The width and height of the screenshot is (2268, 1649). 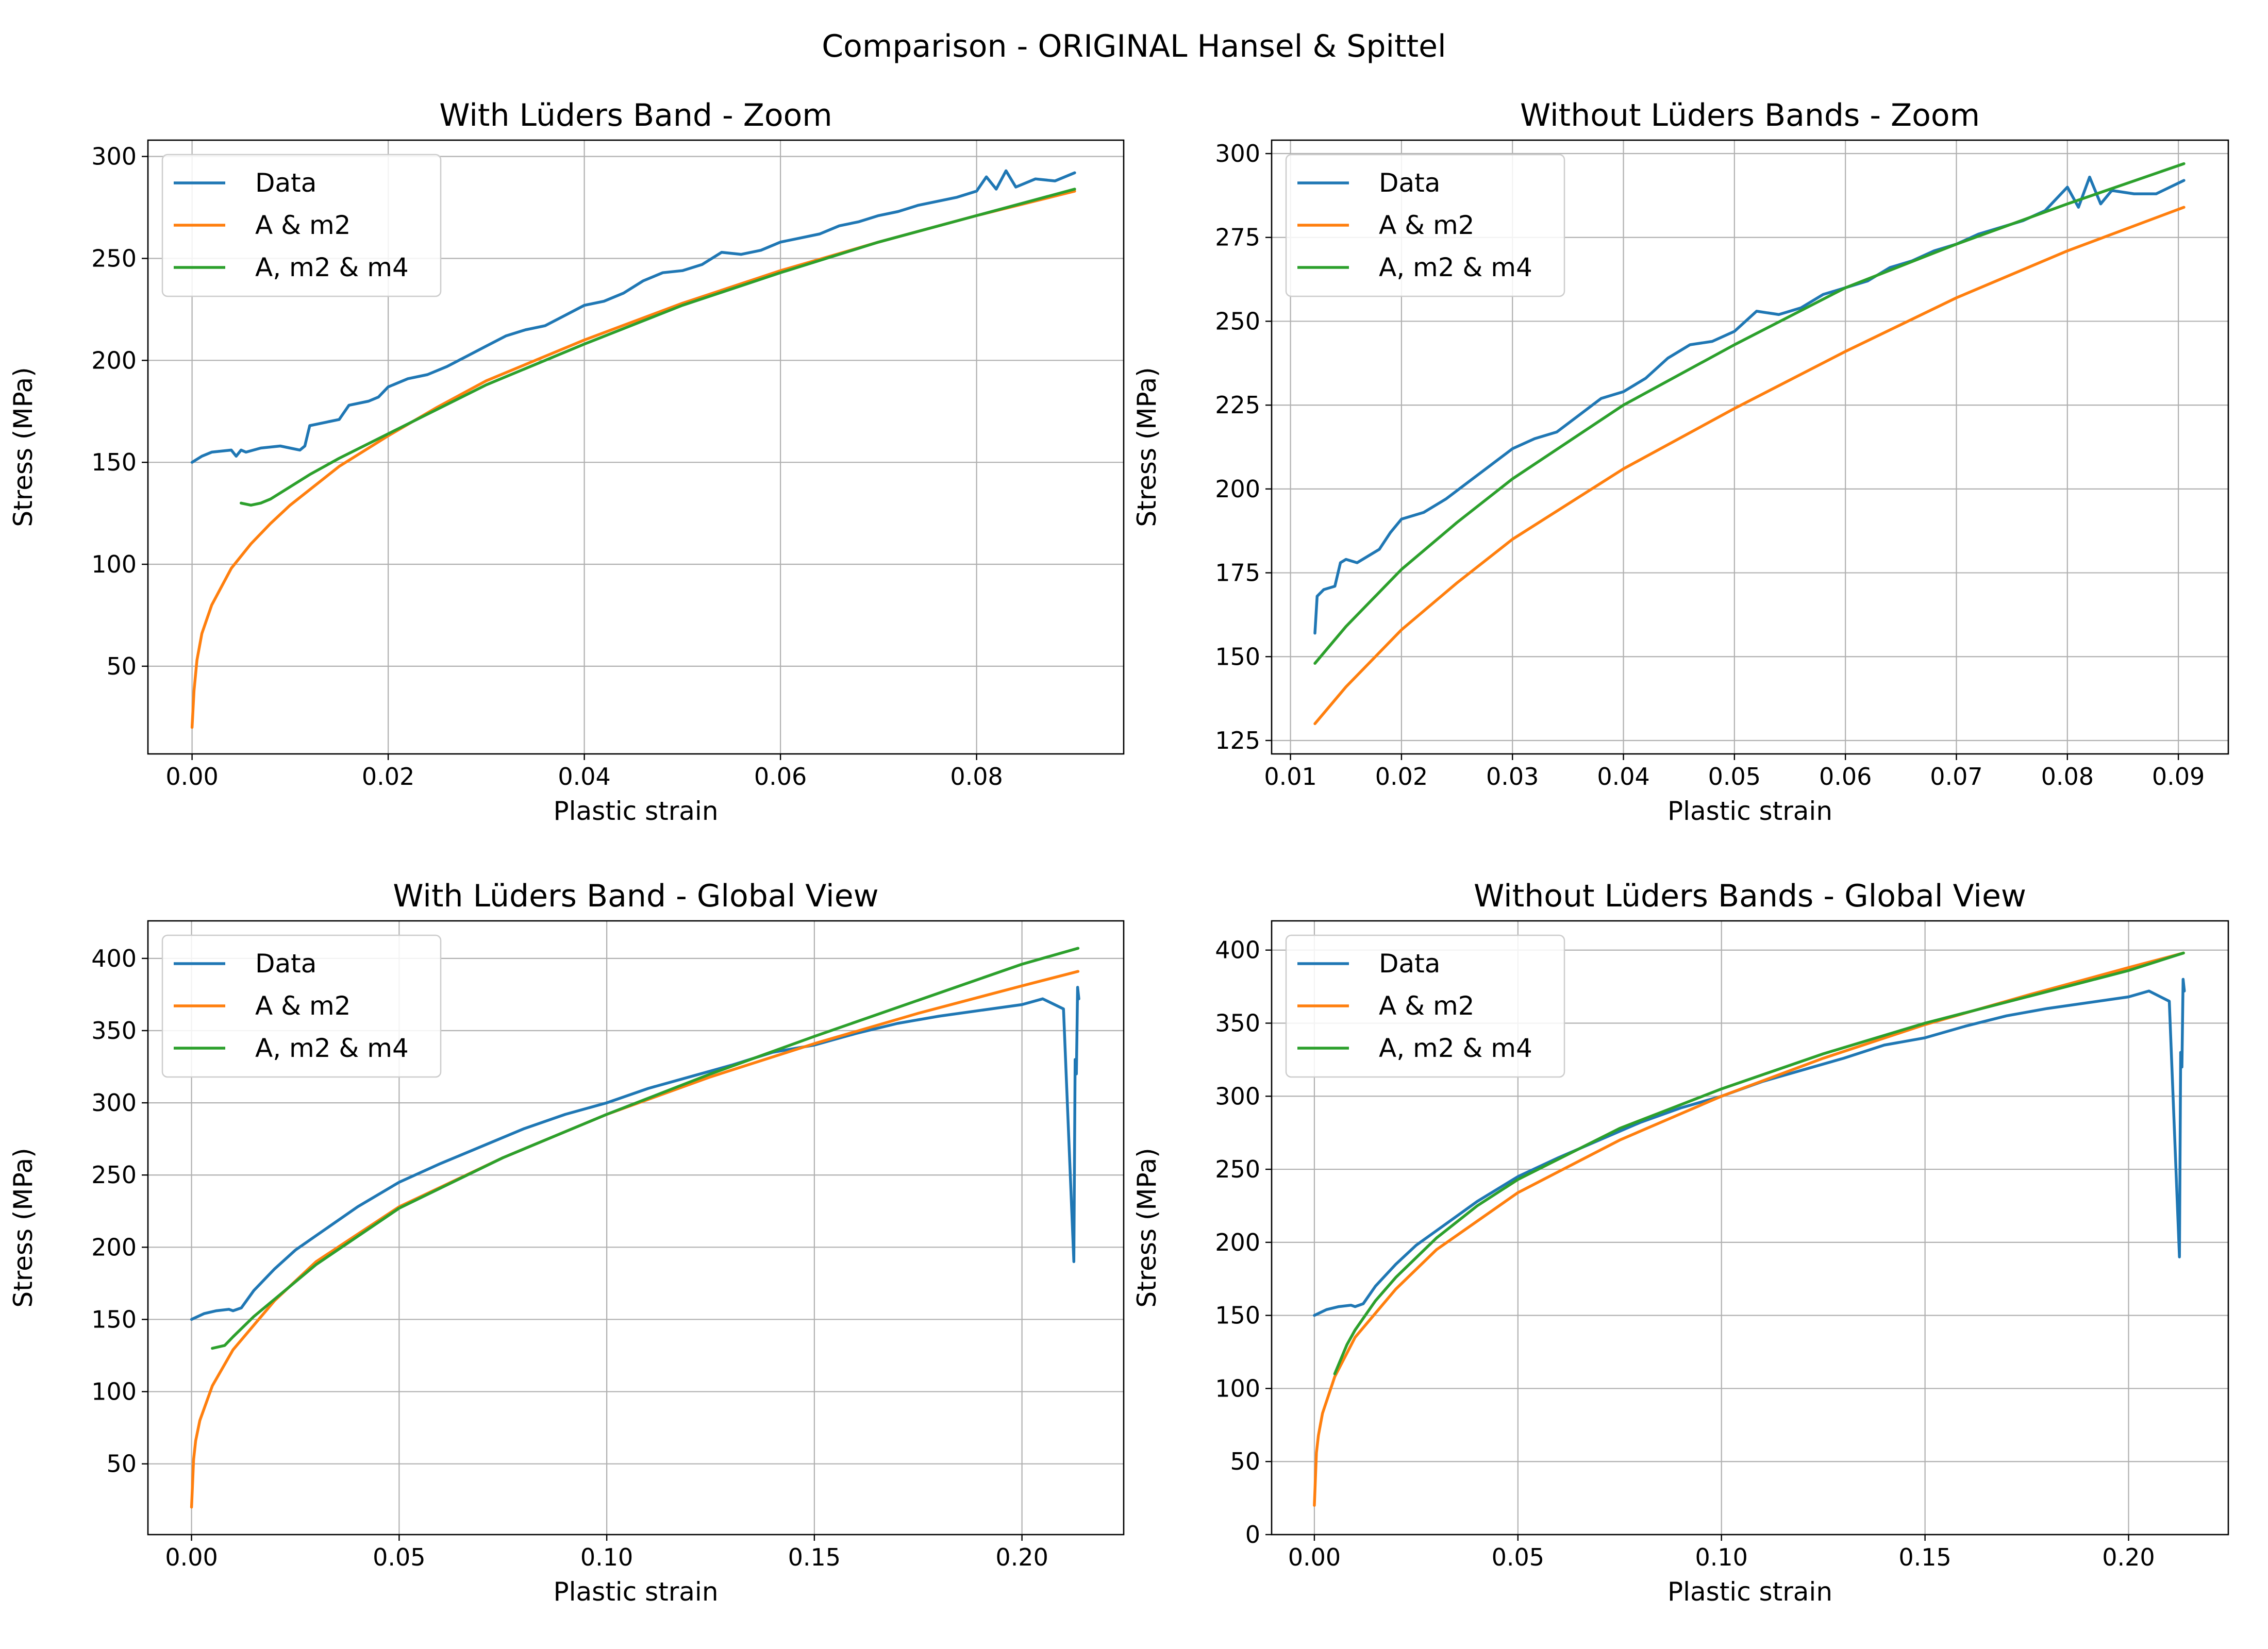 I want to click on subplot-title: Without Lüders Bands - Global View, so click(x=1750, y=896).